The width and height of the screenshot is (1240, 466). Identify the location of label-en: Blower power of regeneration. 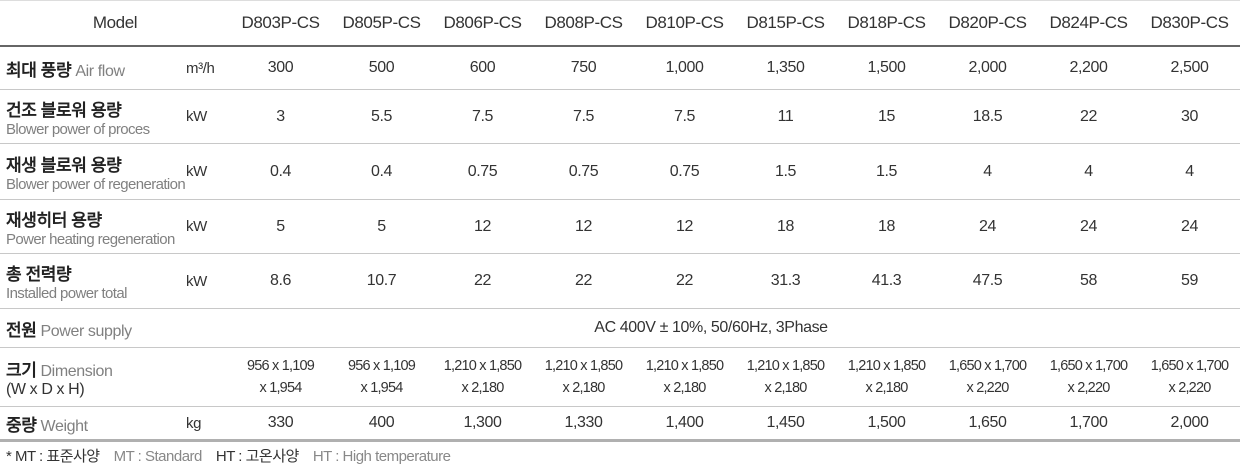
(96, 184).